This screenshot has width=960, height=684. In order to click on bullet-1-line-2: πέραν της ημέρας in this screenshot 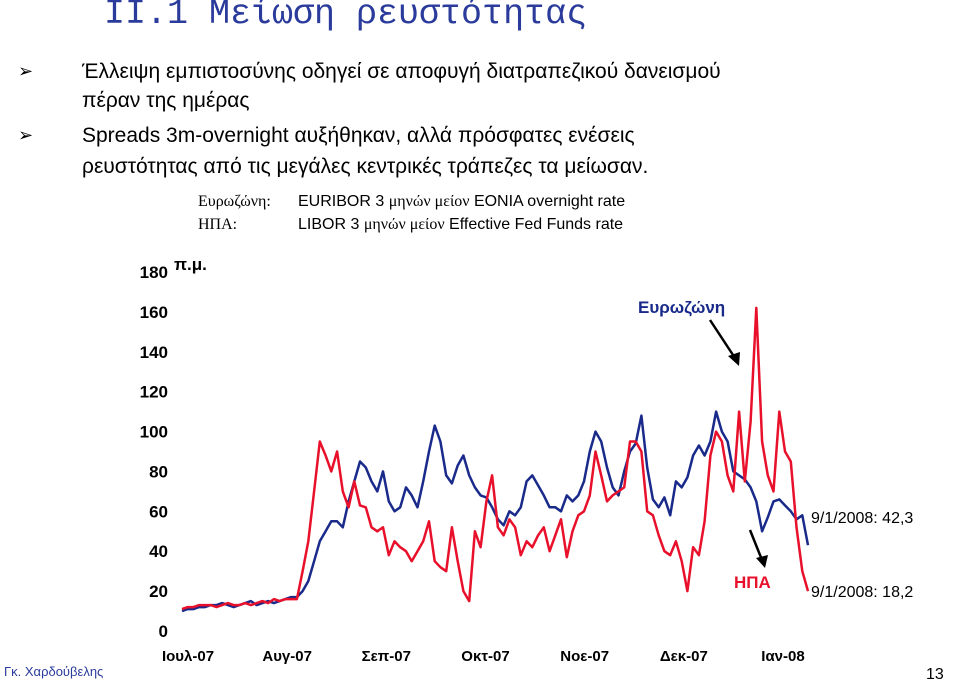, I will do `click(166, 100)`.